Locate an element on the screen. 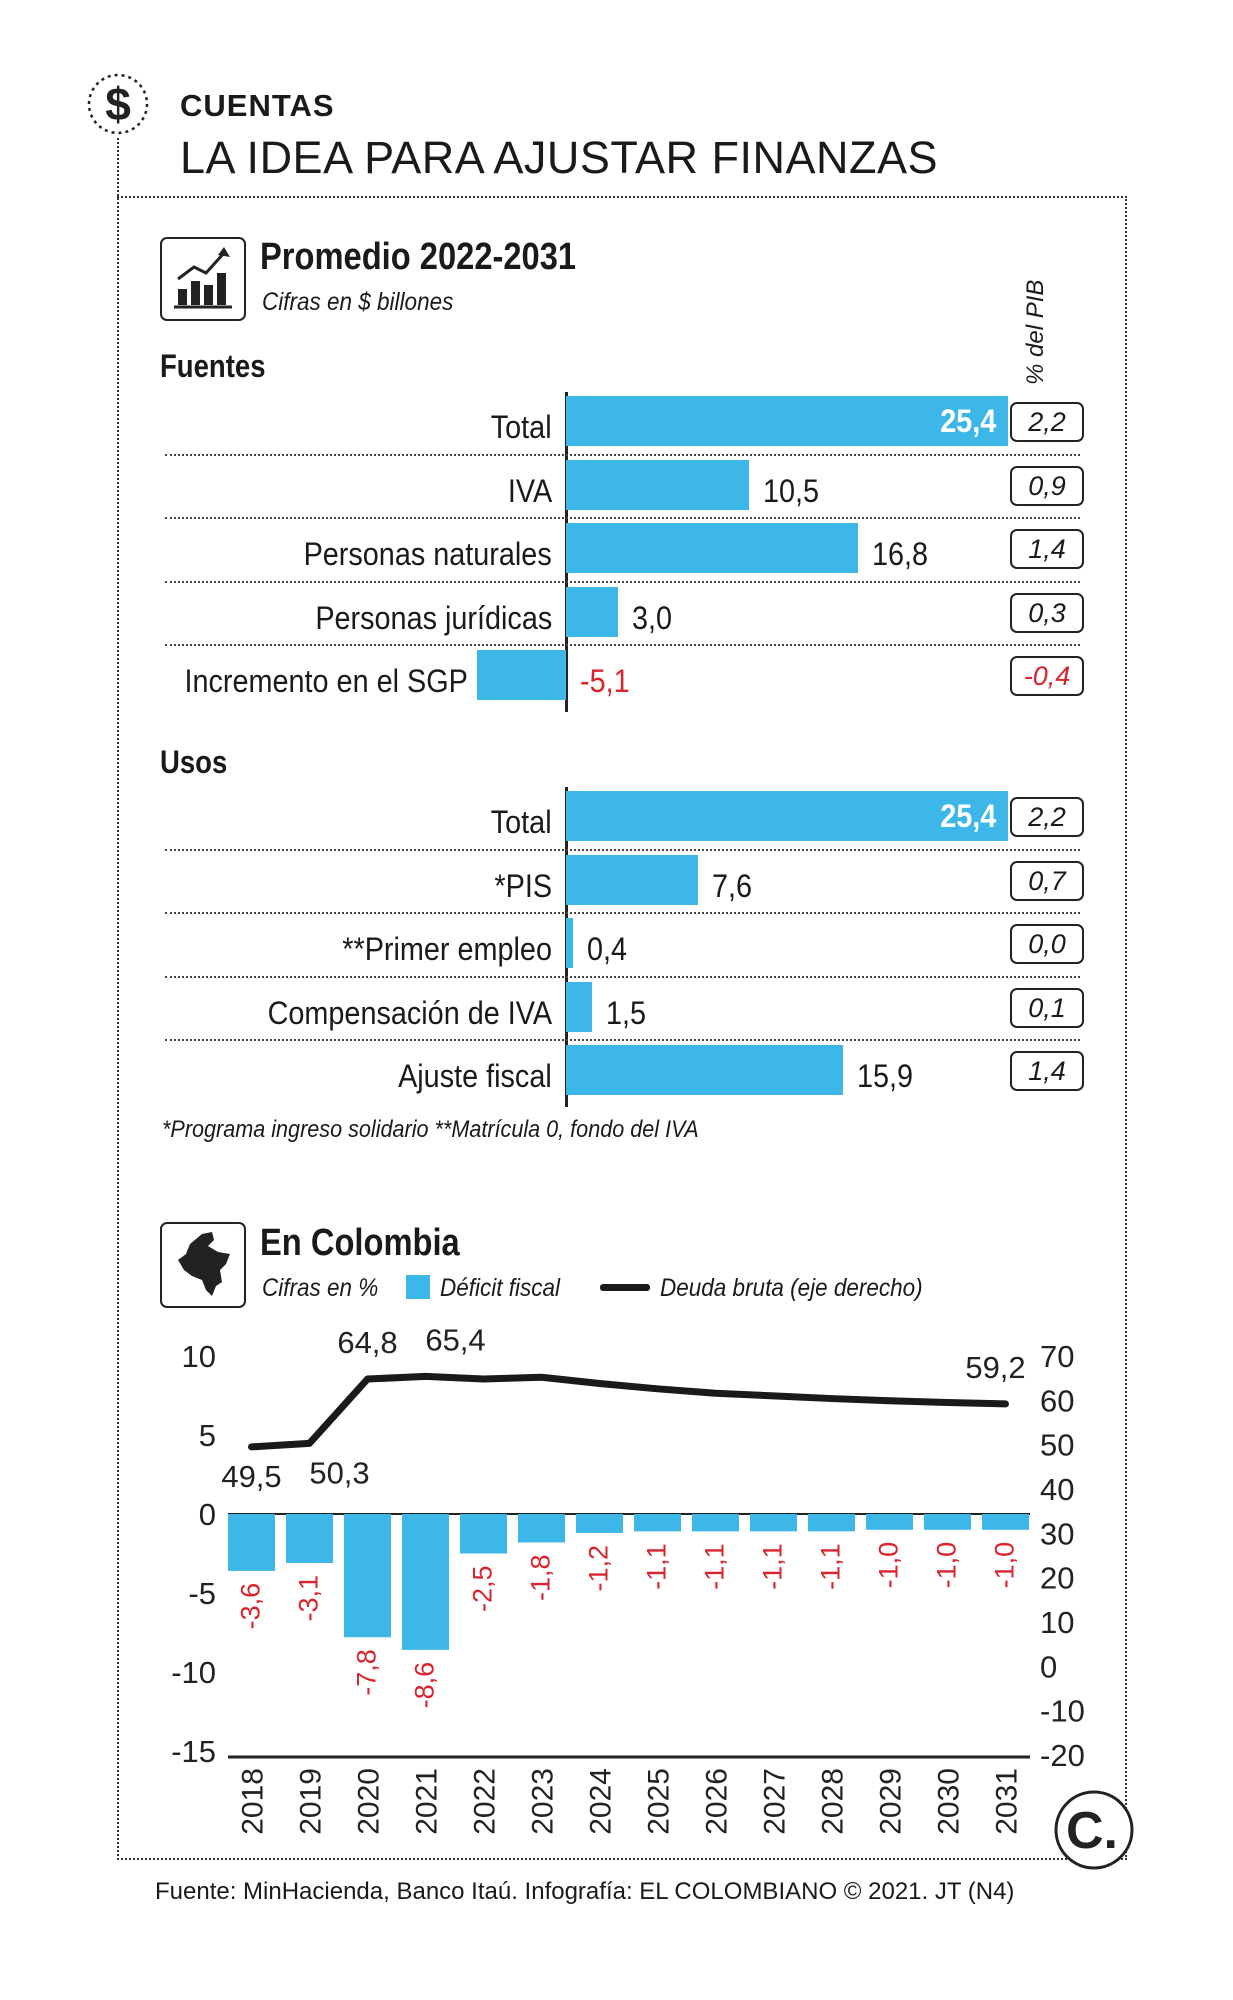 This screenshot has width=1233, height=2000. x-tick-label: 2020 is located at coordinates (369, 1801).